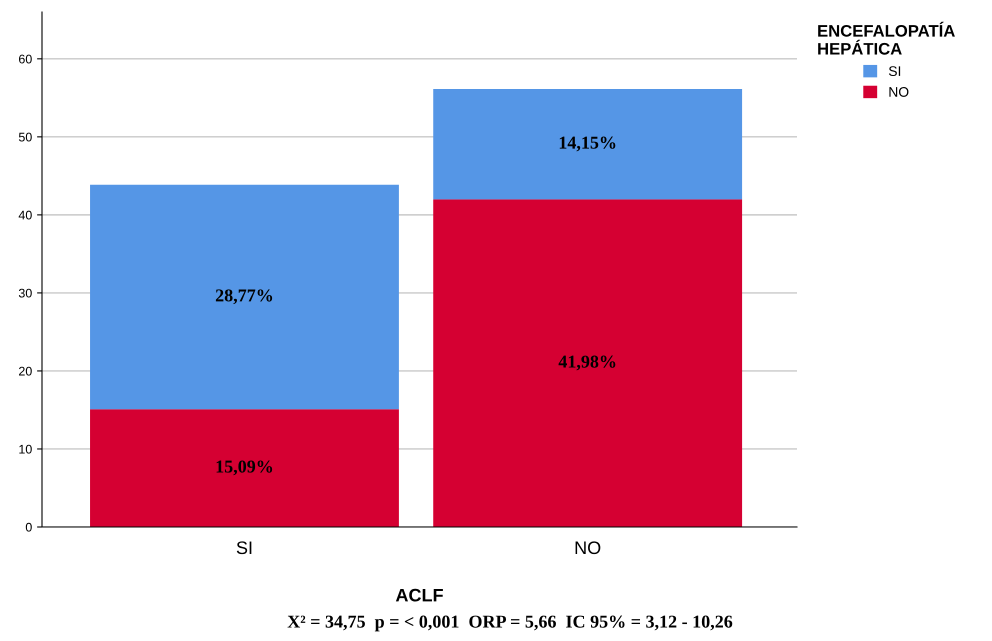 This screenshot has height=641, width=992. I want to click on data-label: 41,98%, so click(587, 363).